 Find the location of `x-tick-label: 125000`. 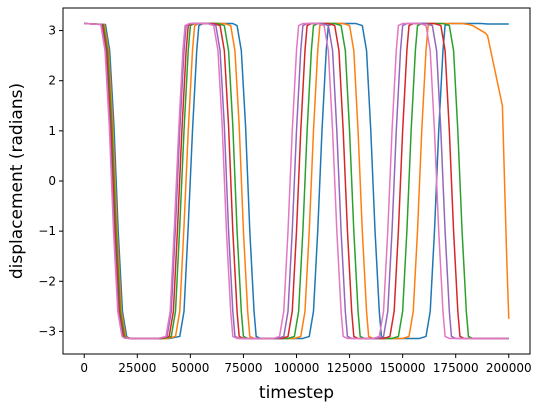

x-tick-label: 125000 is located at coordinates (350, 368).